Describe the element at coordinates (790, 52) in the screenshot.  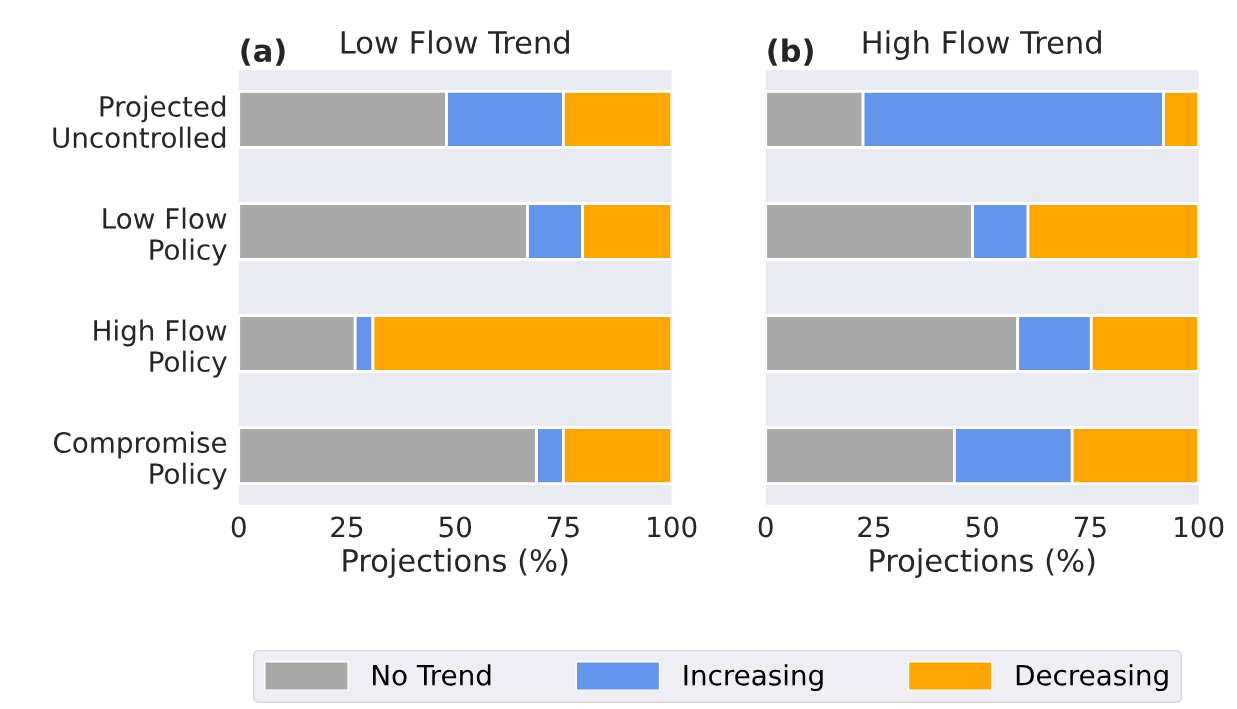
I see `text: (b)` at that location.